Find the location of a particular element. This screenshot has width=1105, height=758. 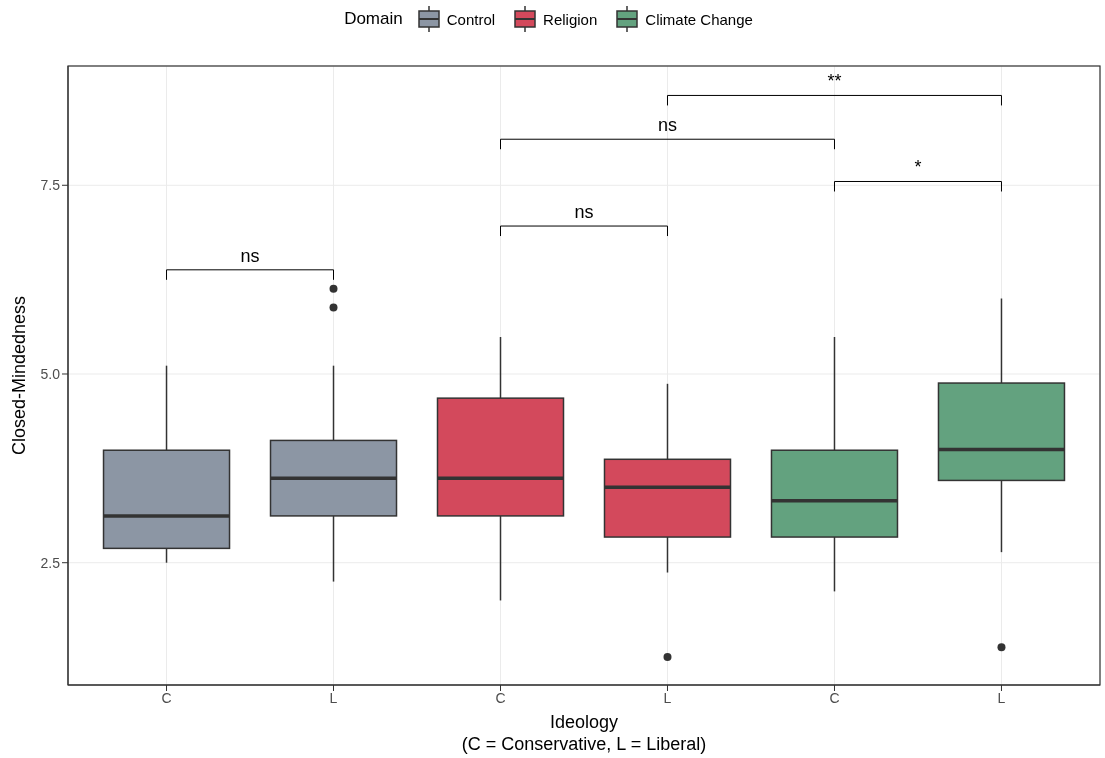

legend-label: Religion is located at coordinates (570, 19).